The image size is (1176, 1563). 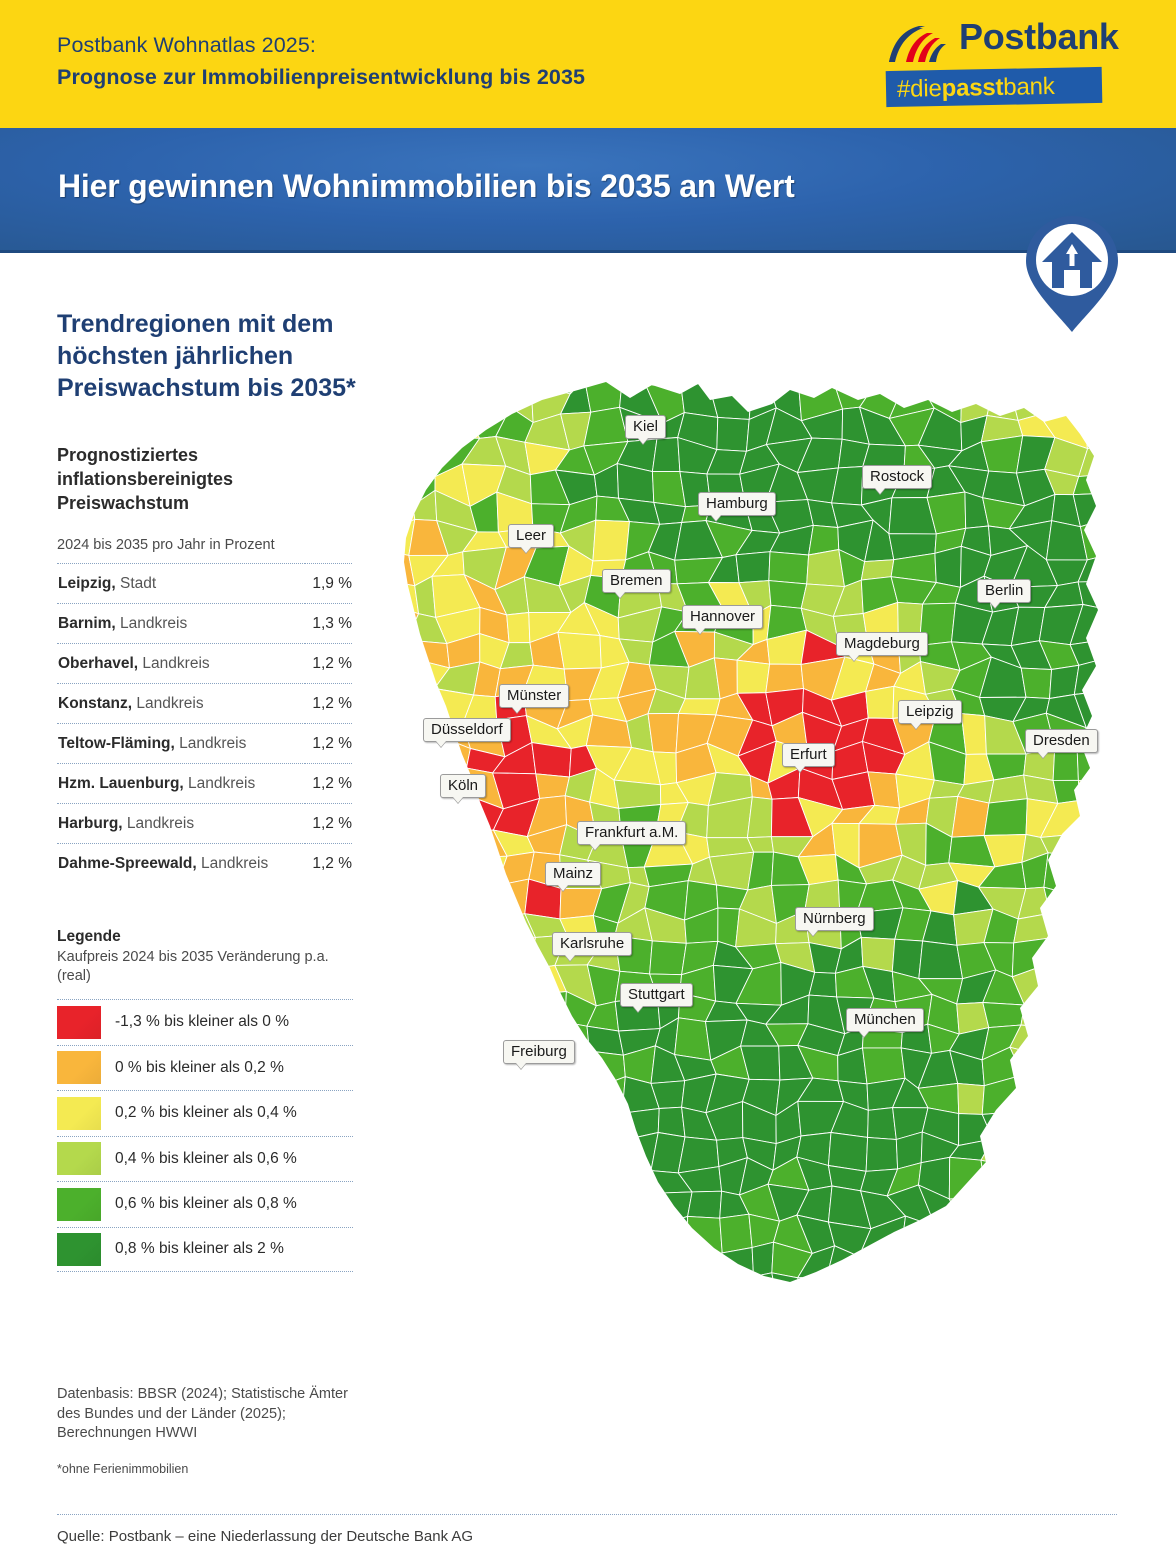 I want to click on map-city-label-berlin: Berlin, so click(x=1004, y=591).